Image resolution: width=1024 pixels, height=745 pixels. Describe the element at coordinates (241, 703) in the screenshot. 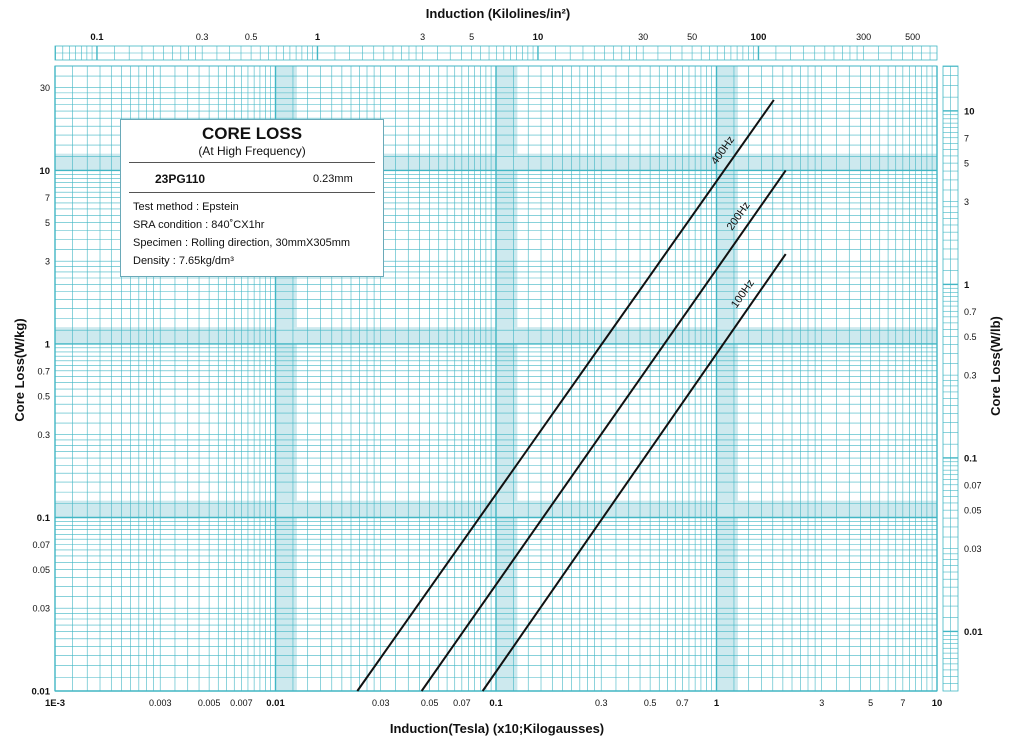

I see `x-tick-label: 0.007` at that location.